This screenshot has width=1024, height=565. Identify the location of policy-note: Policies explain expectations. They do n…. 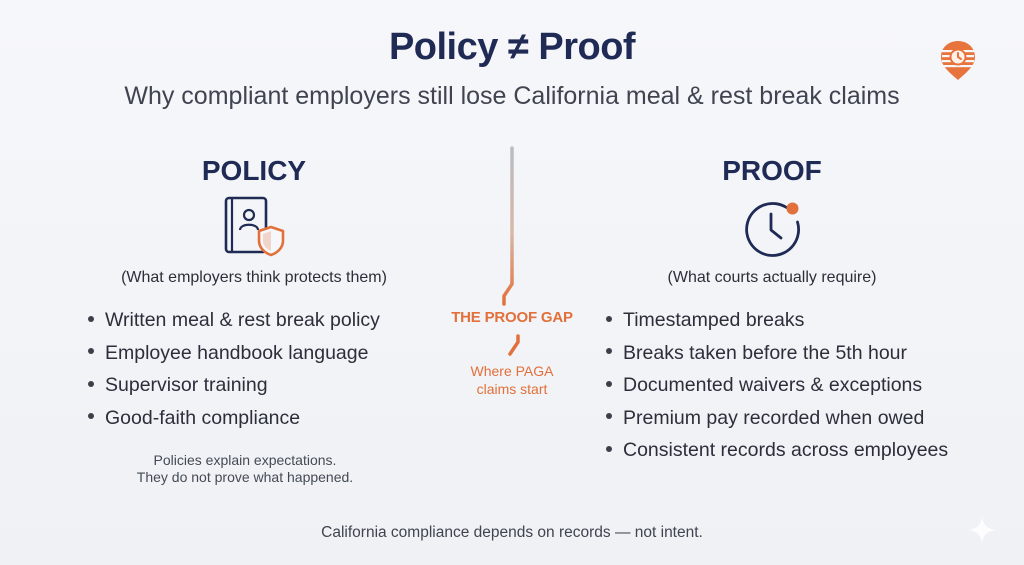
(245, 469).